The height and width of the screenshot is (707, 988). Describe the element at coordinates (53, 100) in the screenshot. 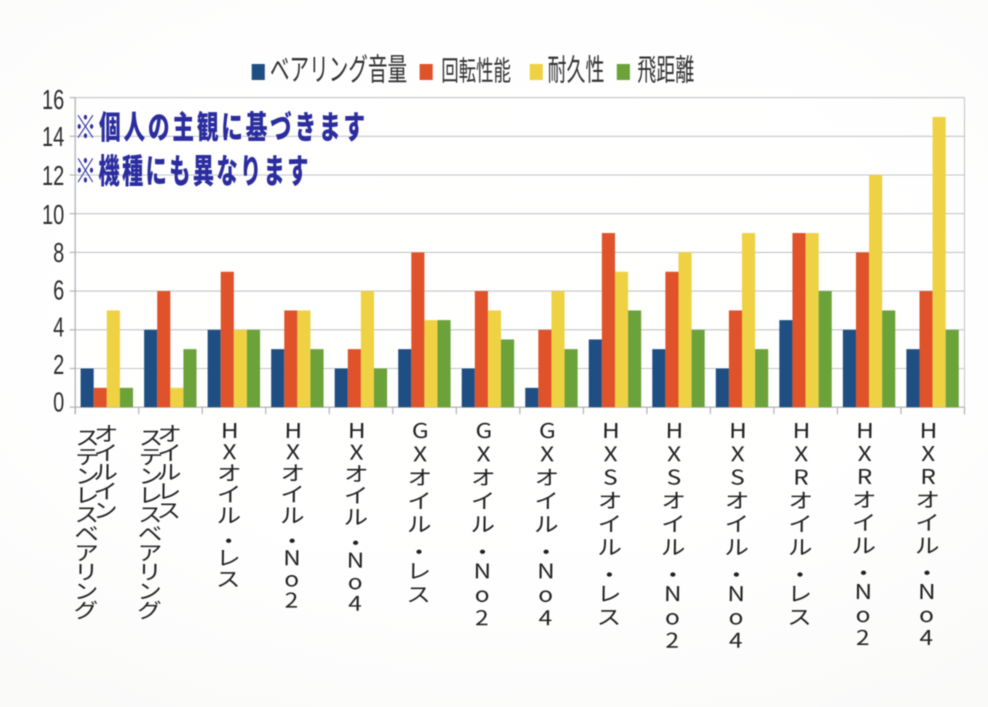

I see `svg-text: 16` at that location.